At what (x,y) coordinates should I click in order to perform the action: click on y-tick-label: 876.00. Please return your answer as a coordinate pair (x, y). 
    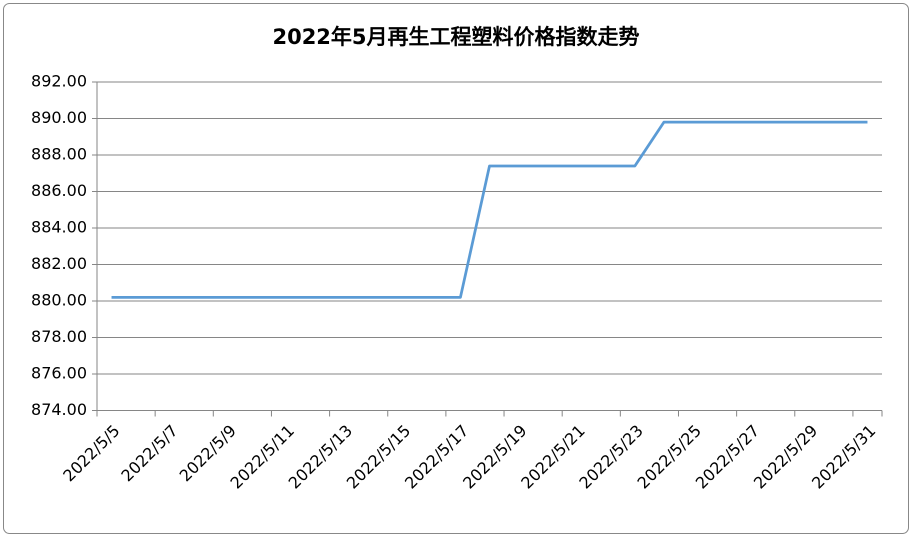
    Looking at the image, I should click on (59, 373).